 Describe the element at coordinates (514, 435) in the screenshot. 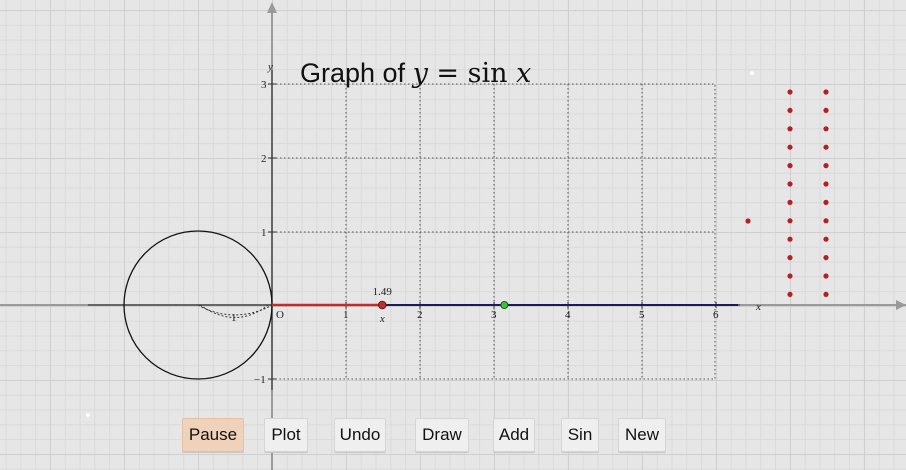

I see `add-button: Add` at that location.